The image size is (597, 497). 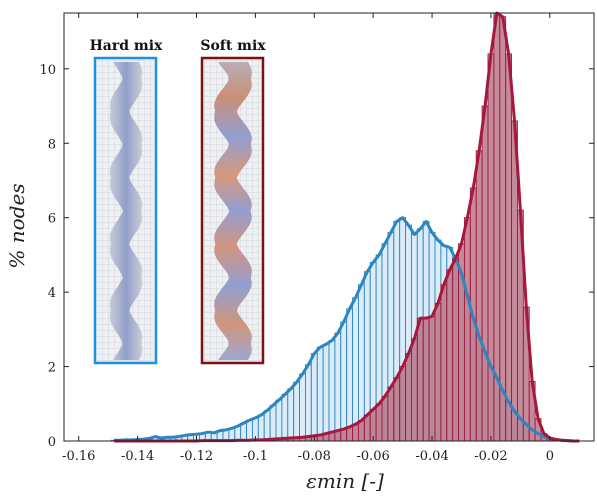 What do you see at coordinates (78, 456) in the screenshot?
I see `x-tick-label: -0.16` at bounding box center [78, 456].